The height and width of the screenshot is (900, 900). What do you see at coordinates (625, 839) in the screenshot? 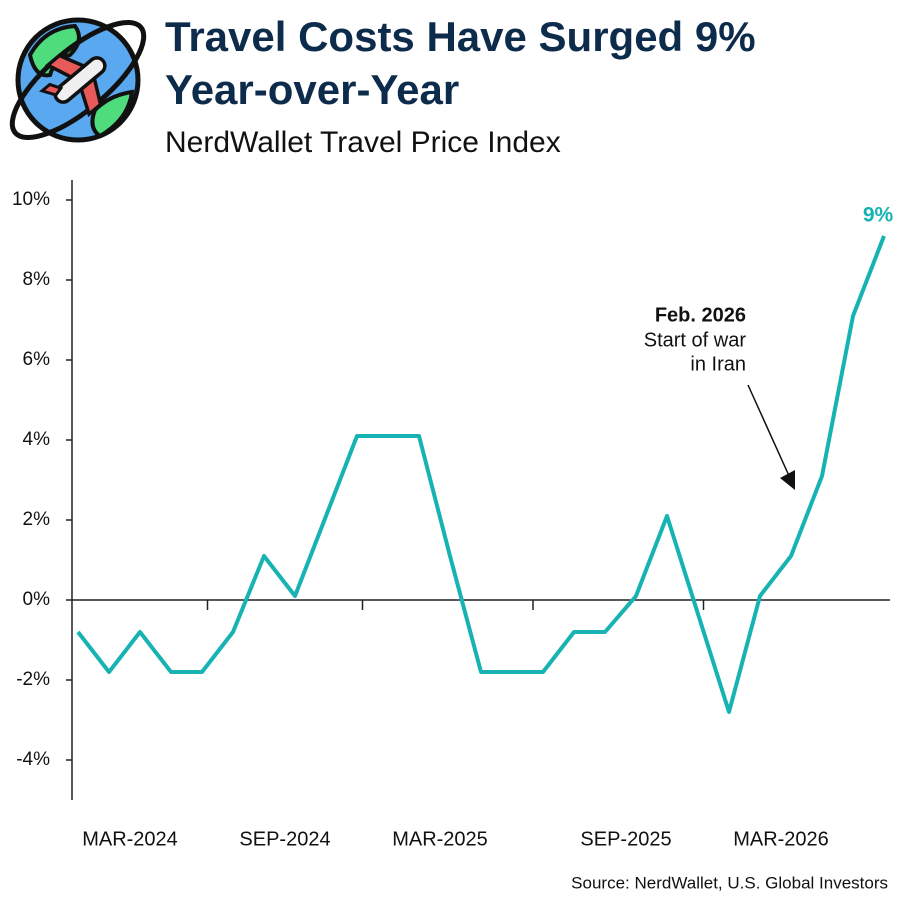
I see `x-tick-label: SEP-2025` at bounding box center [625, 839].